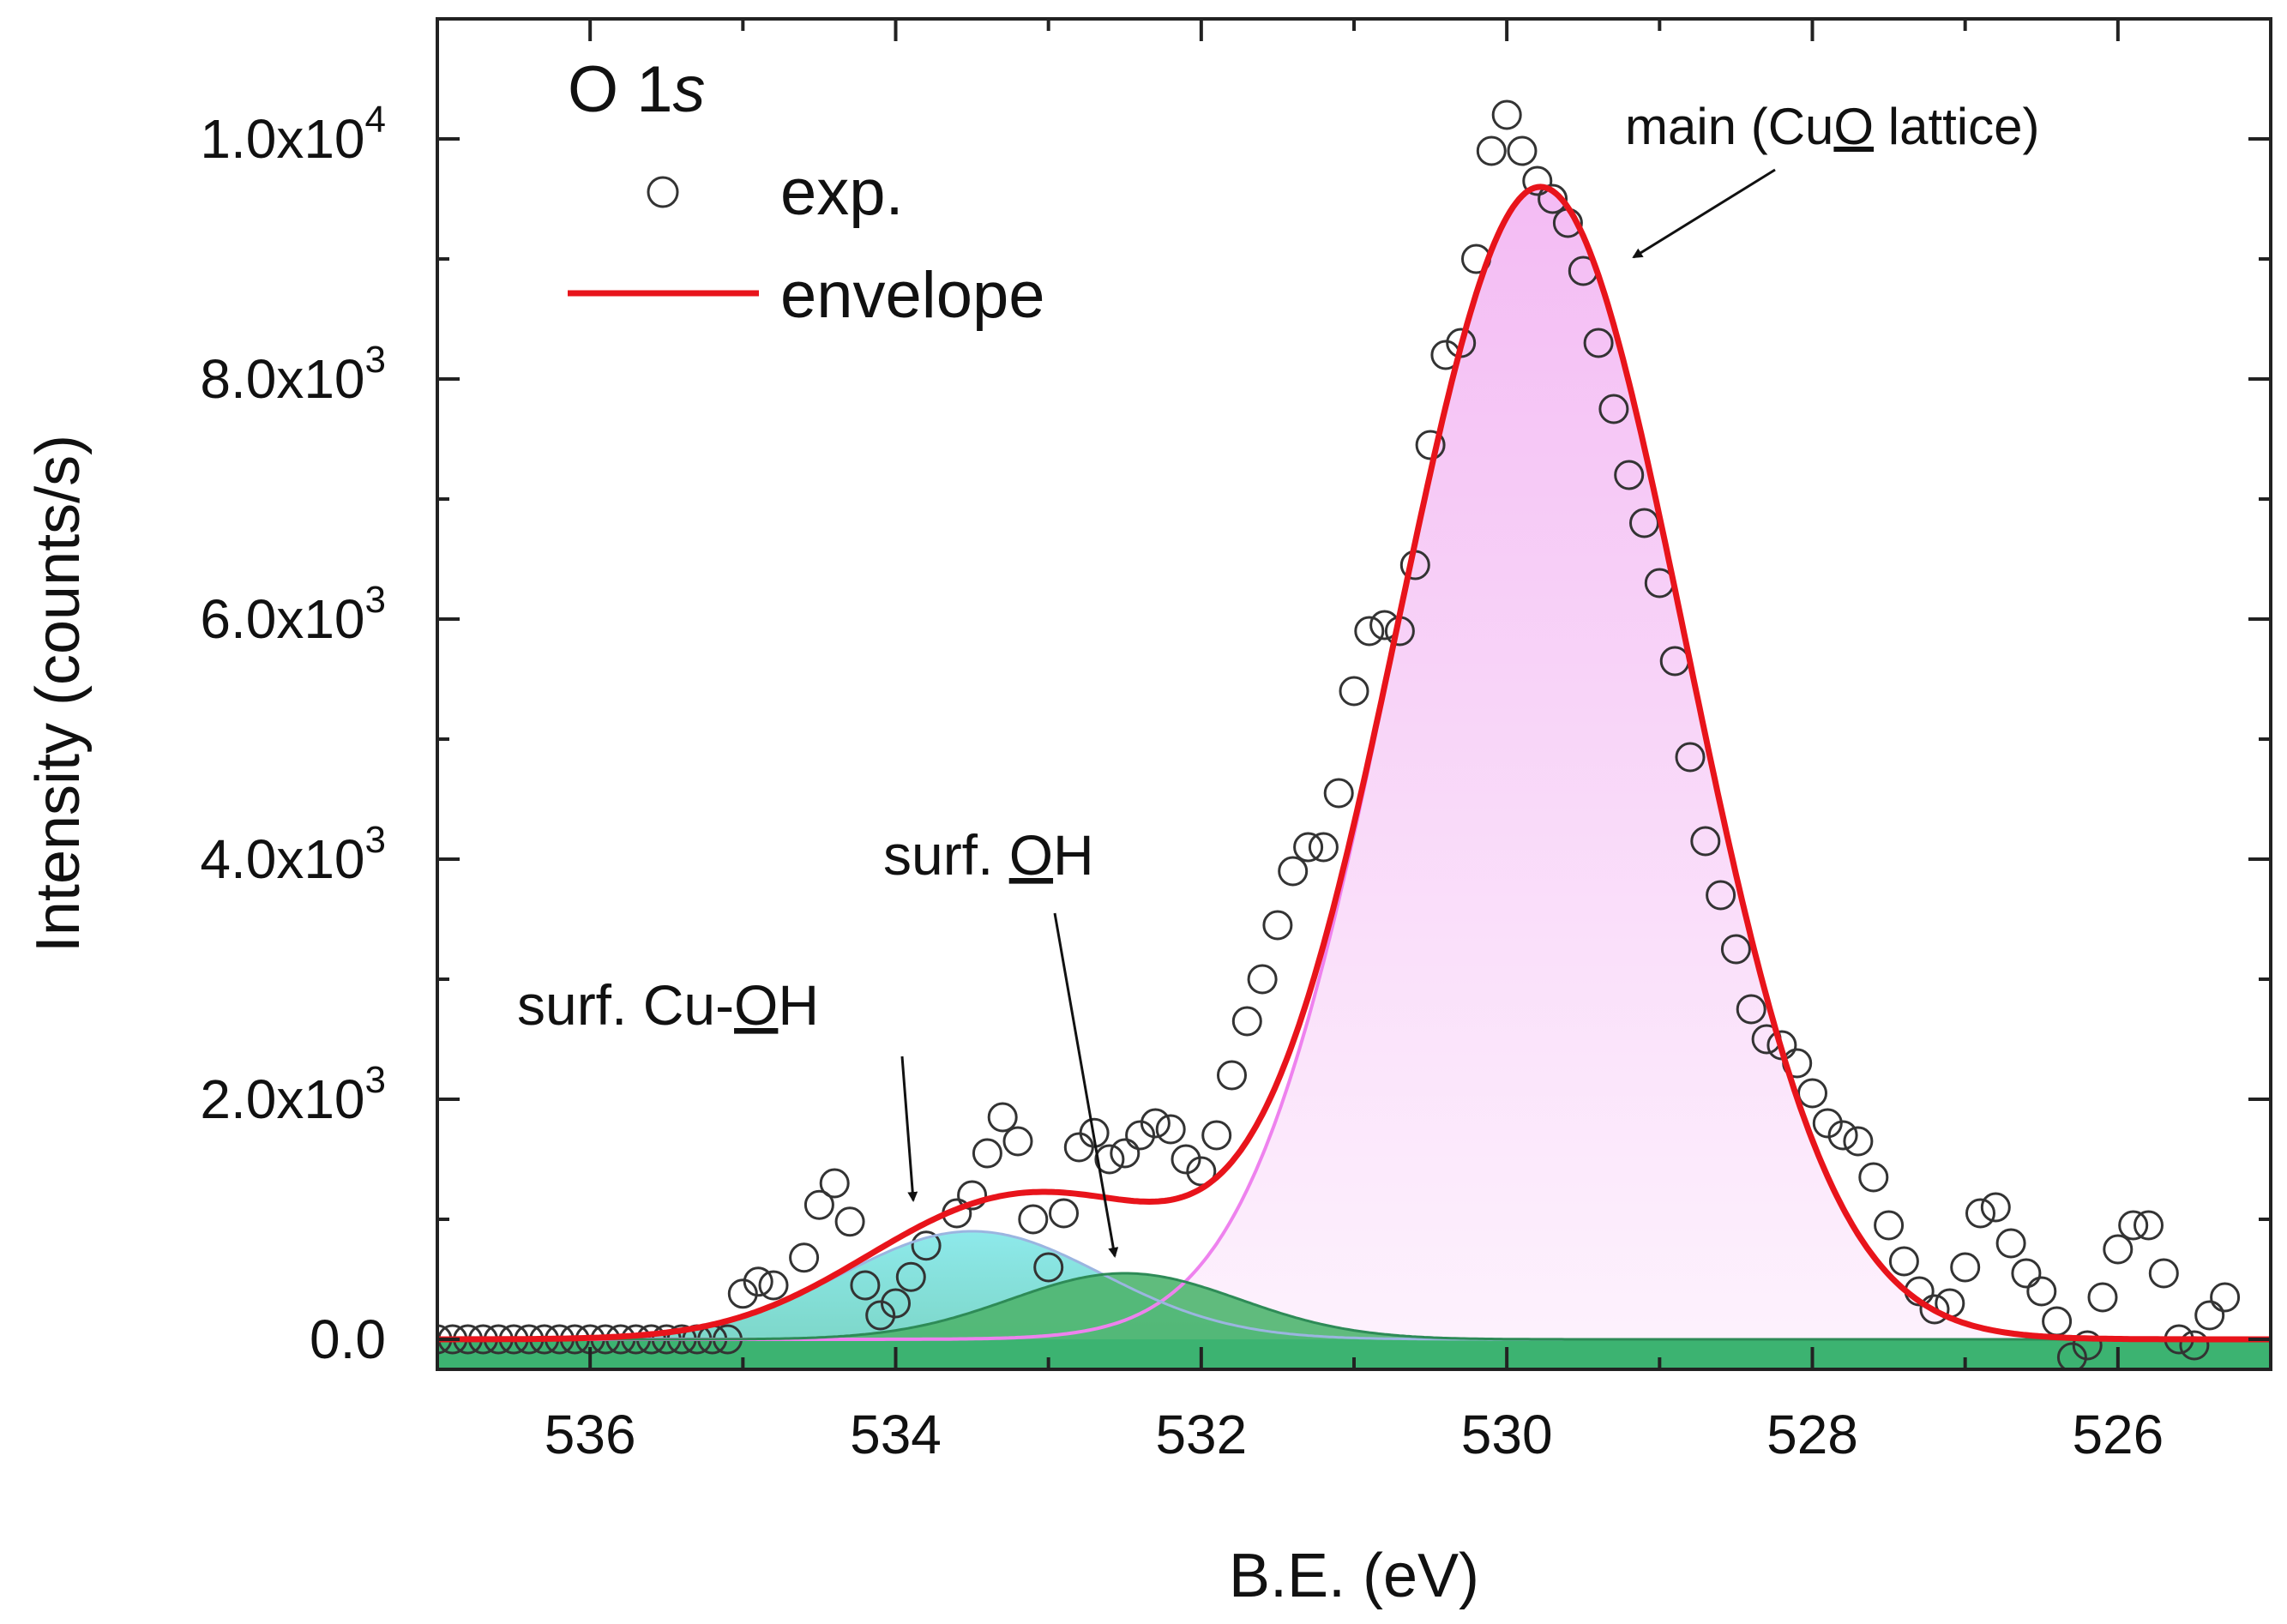 The image size is (2287, 1624). What do you see at coordinates (2118, 1434) in the screenshot?
I see `x-tick-label: 526` at bounding box center [2118, 1434].